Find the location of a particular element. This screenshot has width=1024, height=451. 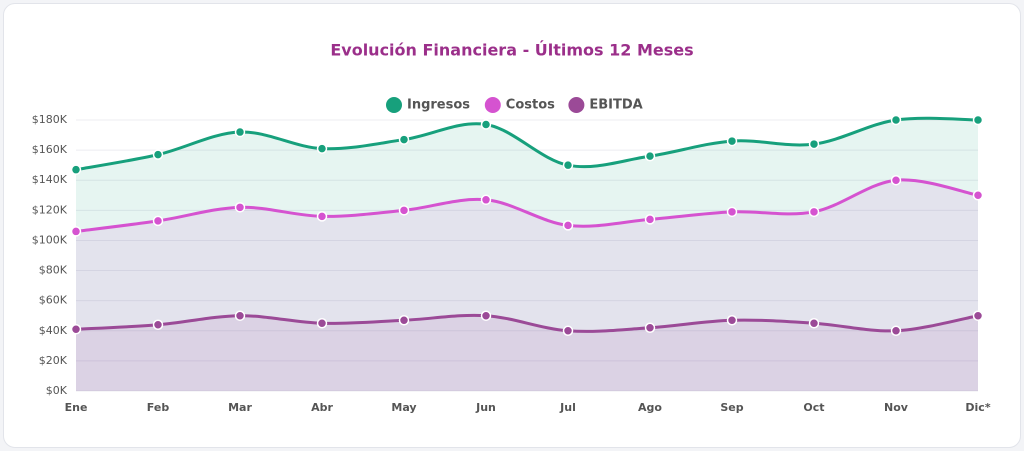

chart-title: Evolución Financiera - Últimos 12 Meses is located at coordinates (511, 50).